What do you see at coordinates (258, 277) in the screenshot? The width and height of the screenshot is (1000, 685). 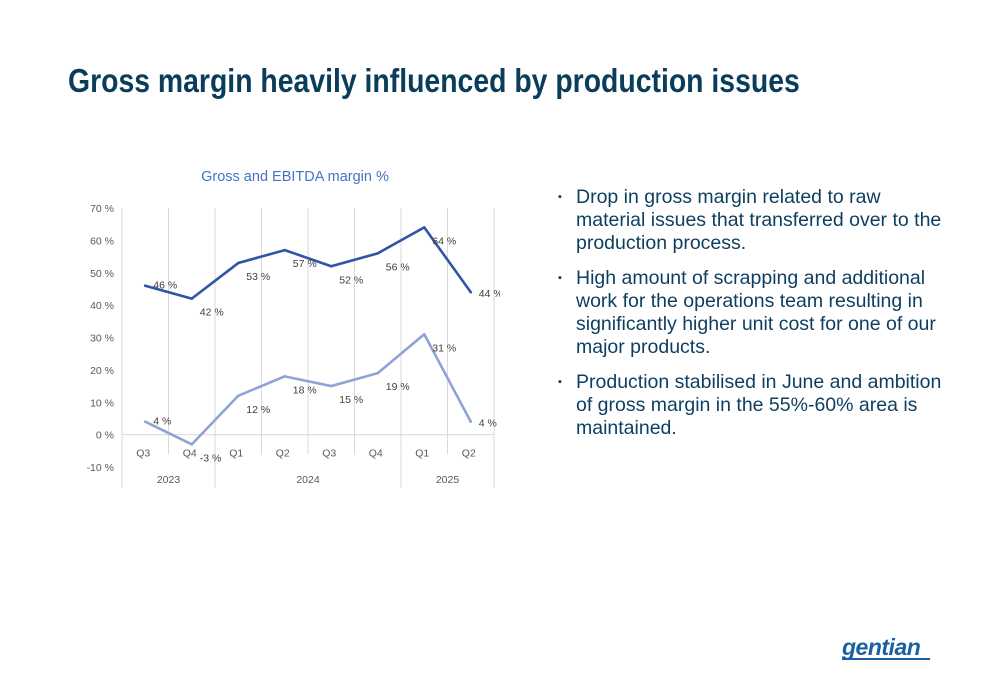 I see `data-label: 53 %` at bounding box center [258, 277].